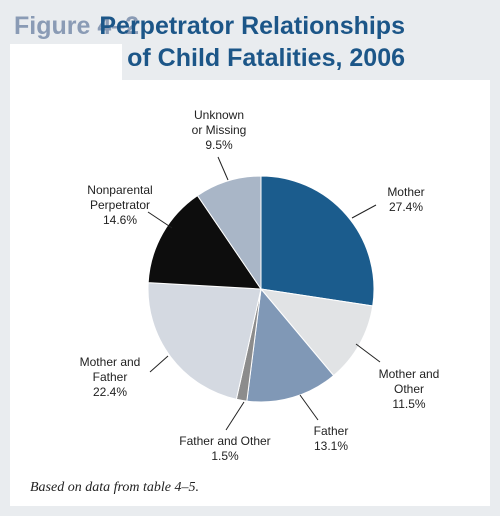 This screenshot has width=500, height=516. I want to click on category-label: Unknown or Missing, so click(219, 122).